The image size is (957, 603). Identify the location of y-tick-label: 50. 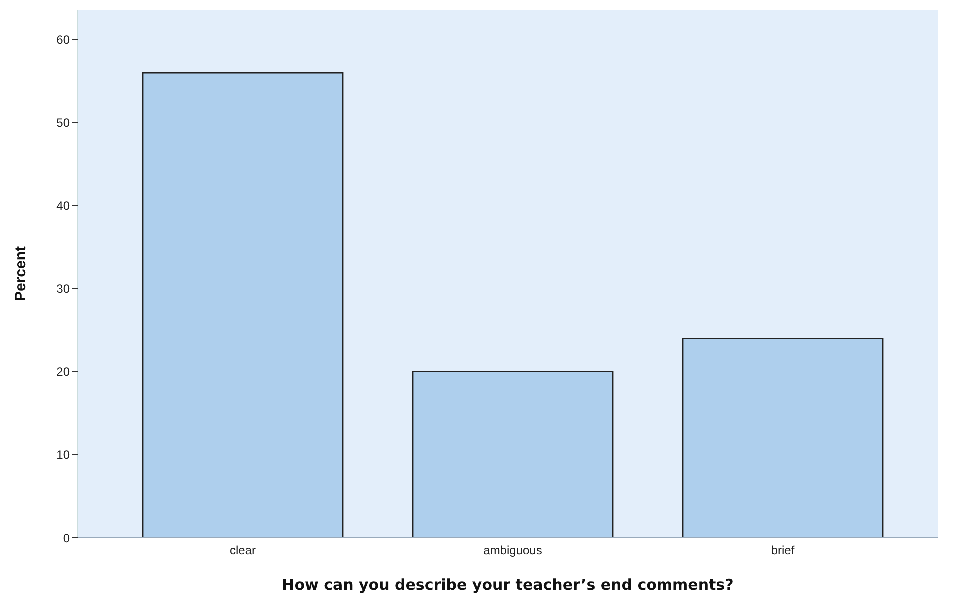
(63, 123).